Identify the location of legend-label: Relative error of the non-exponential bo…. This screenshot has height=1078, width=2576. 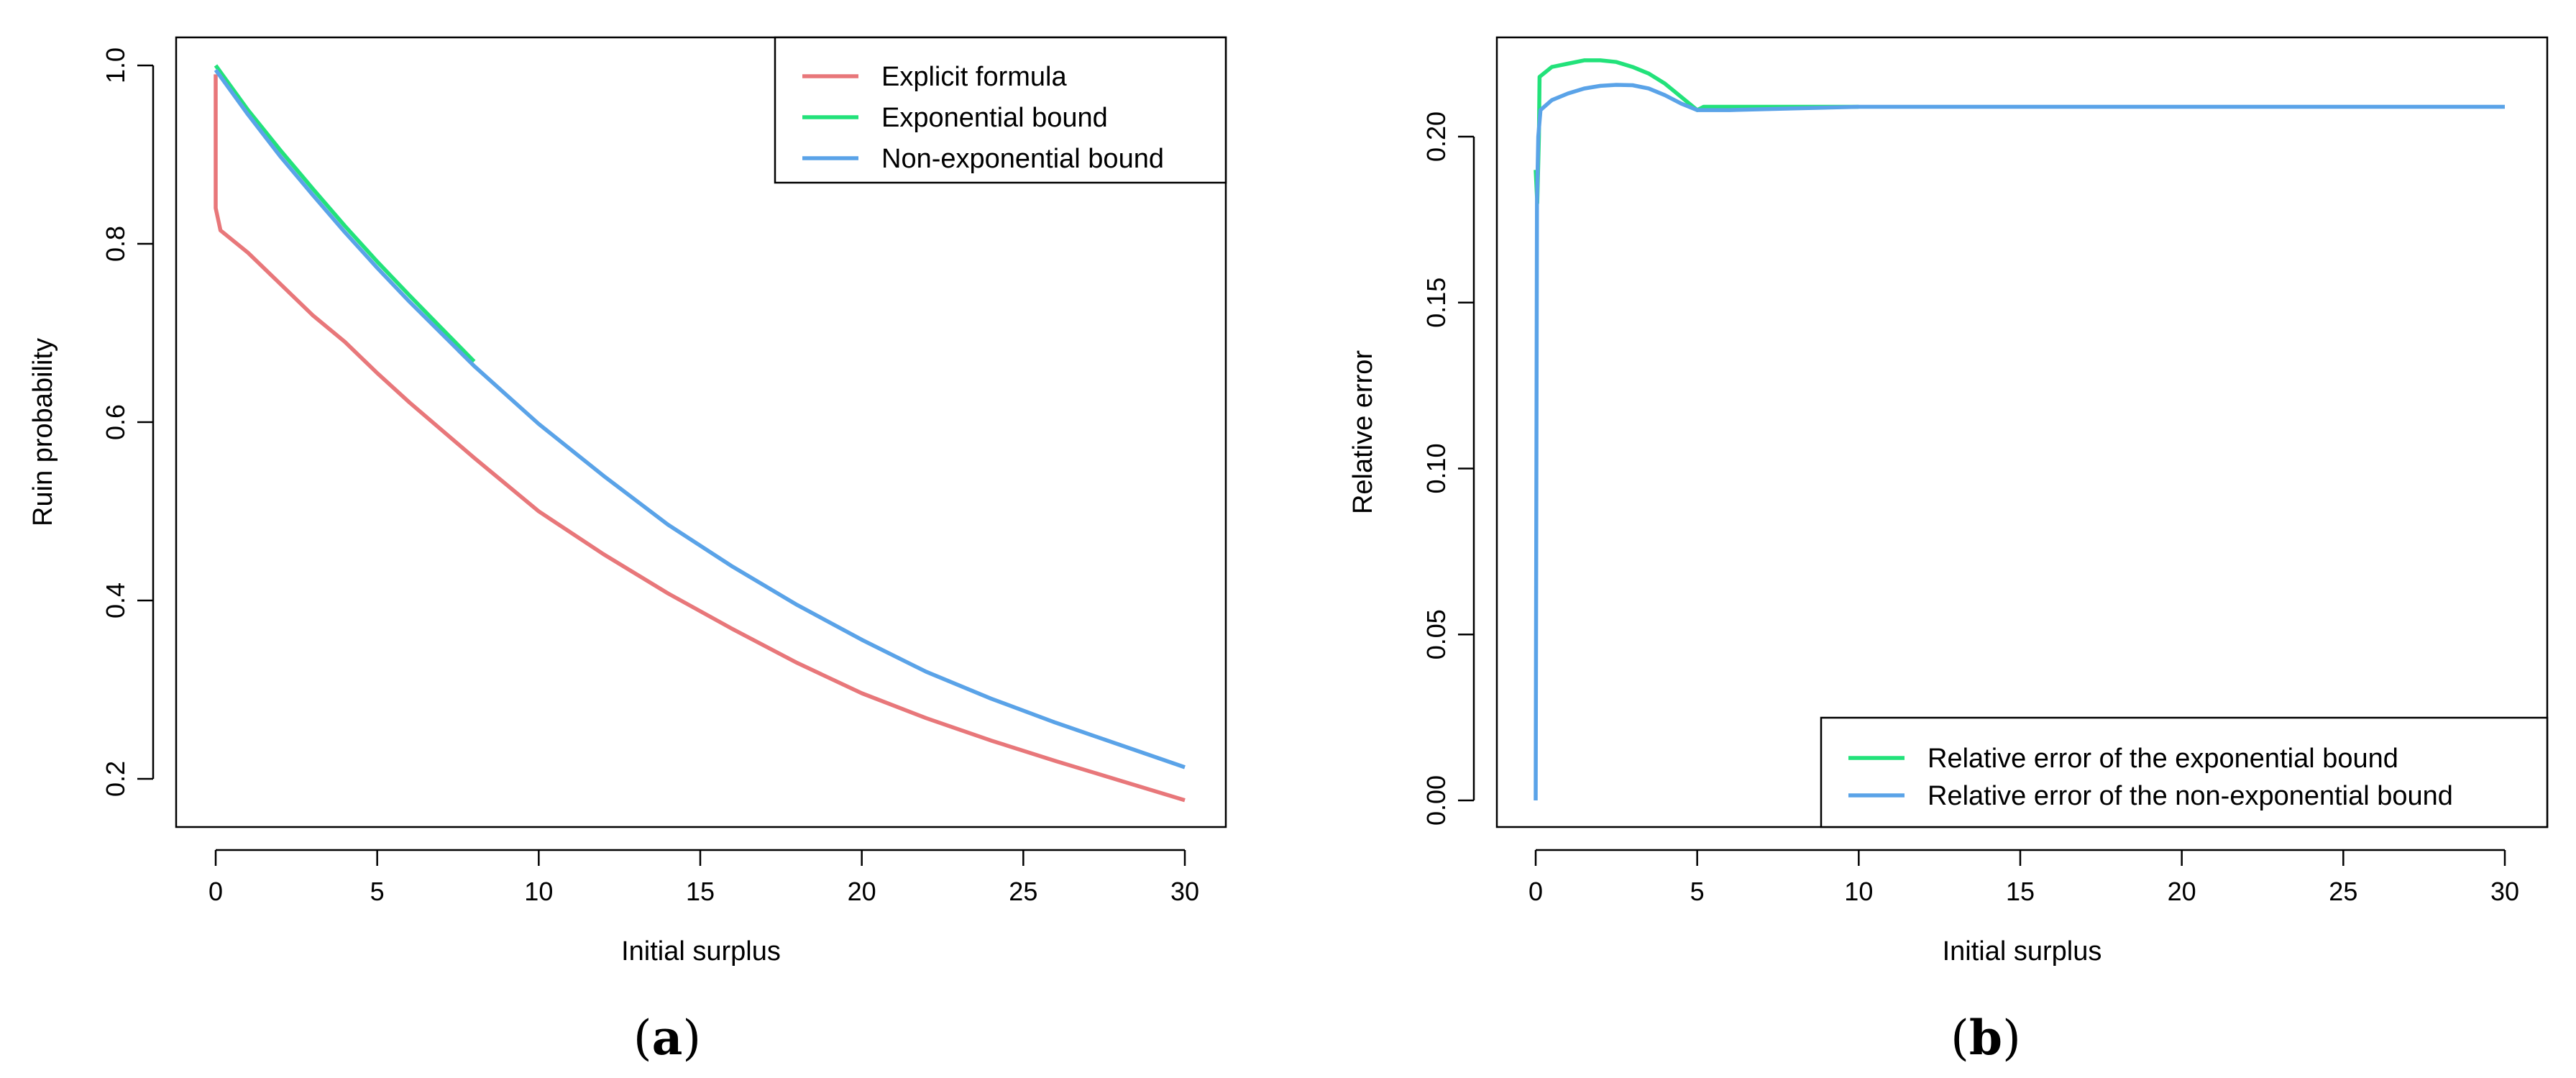
(2190, 796).